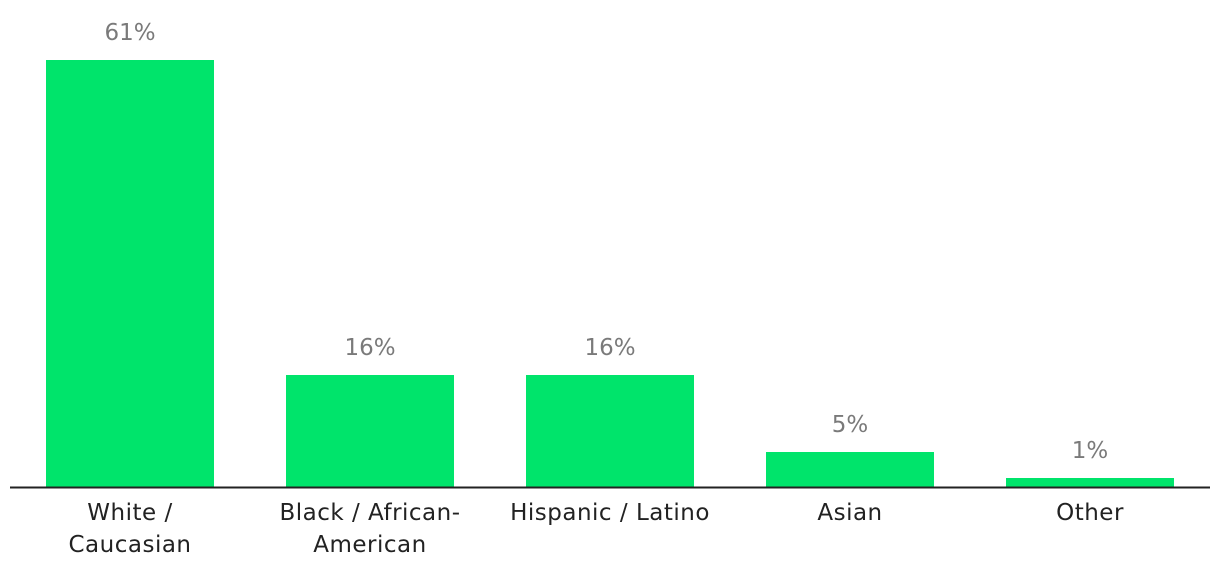 The image size is (1220, 582). I want to click on category-label-line: Caucasian, so click(129, 545).